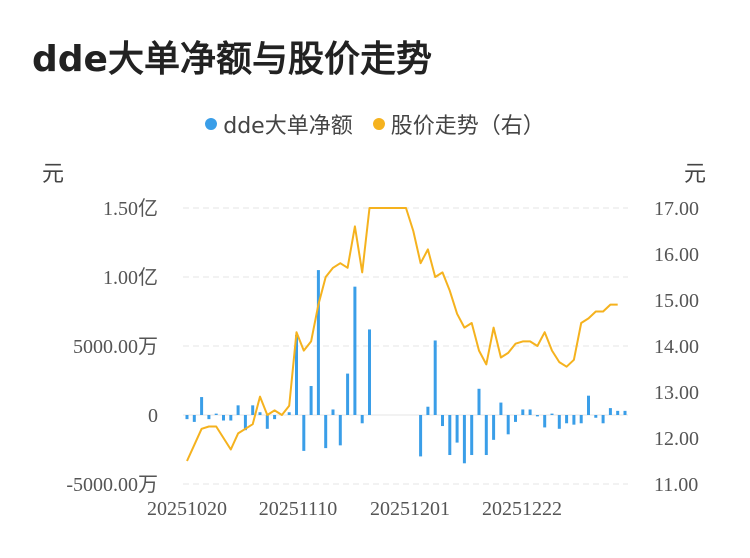  What do you see at coordinates (232, 59) in the screenshot?
I see `chart-title: dde大单净额与股价走势` at bounding box center [232, 59].